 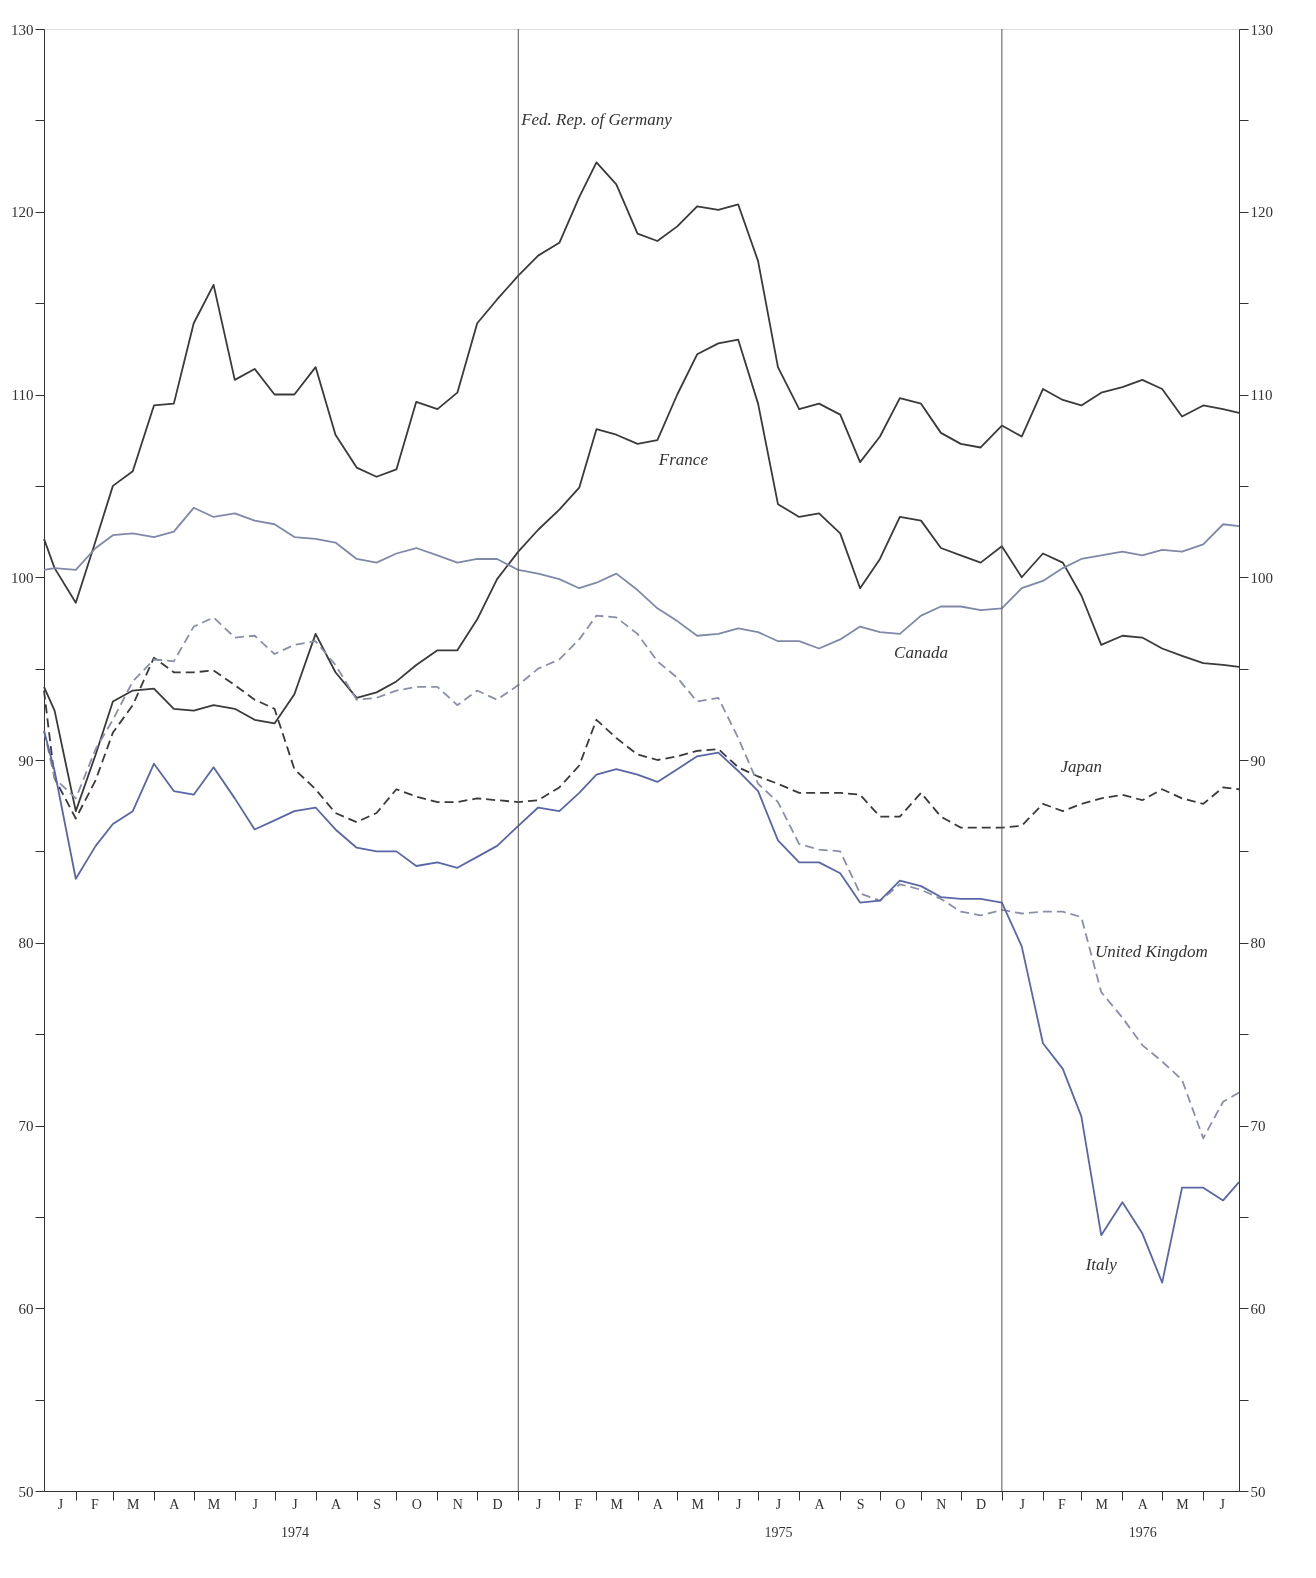 I want to click on annotation: Canada, so click(x=921, y=652).